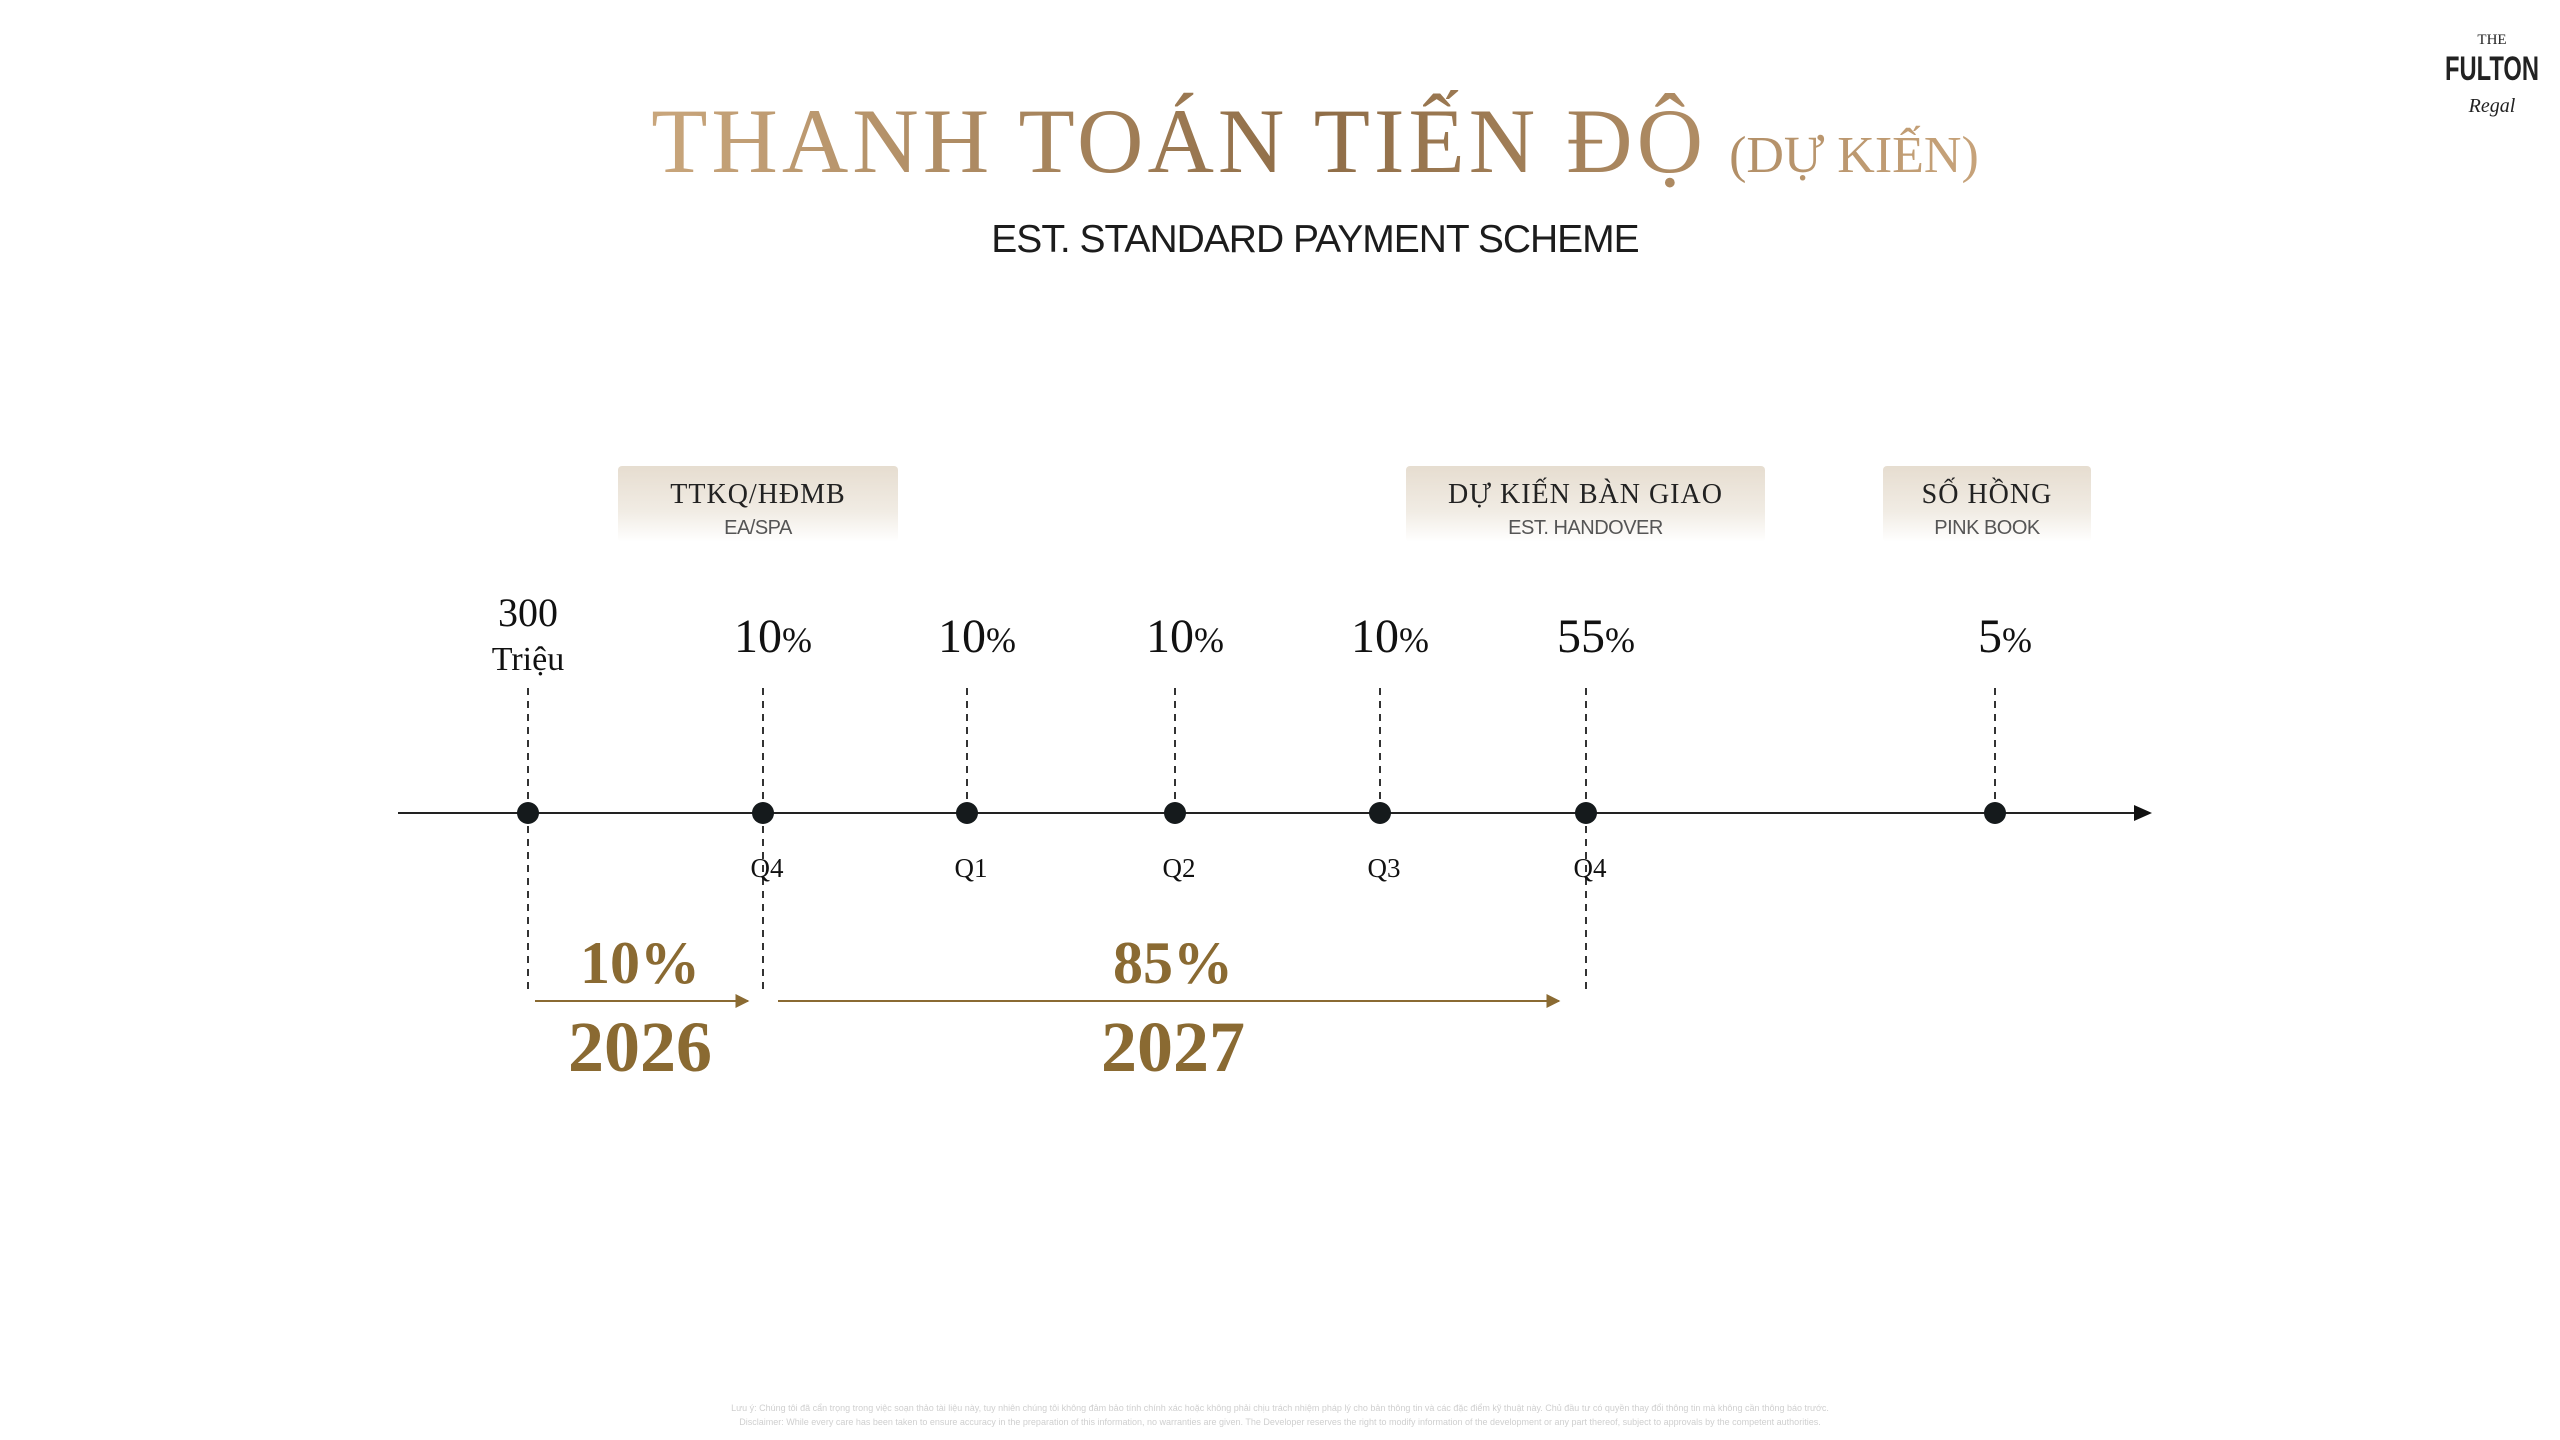  I want to click on period-percent: 10%, so click(640, 963).